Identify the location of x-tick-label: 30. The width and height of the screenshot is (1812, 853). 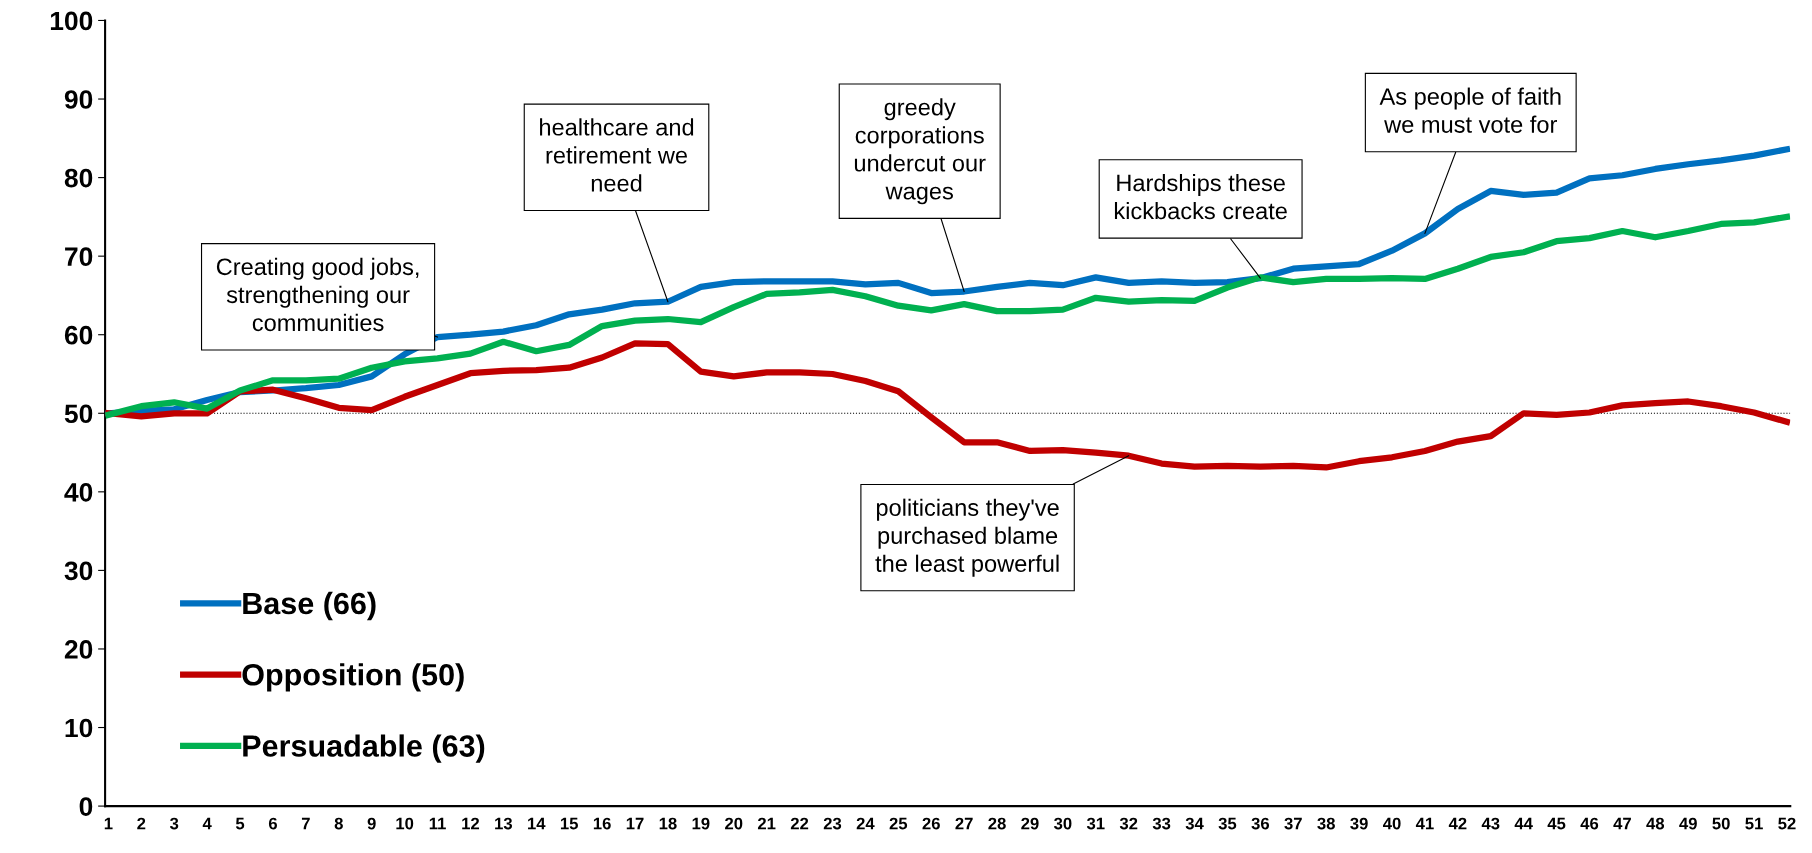
(1062, 823).